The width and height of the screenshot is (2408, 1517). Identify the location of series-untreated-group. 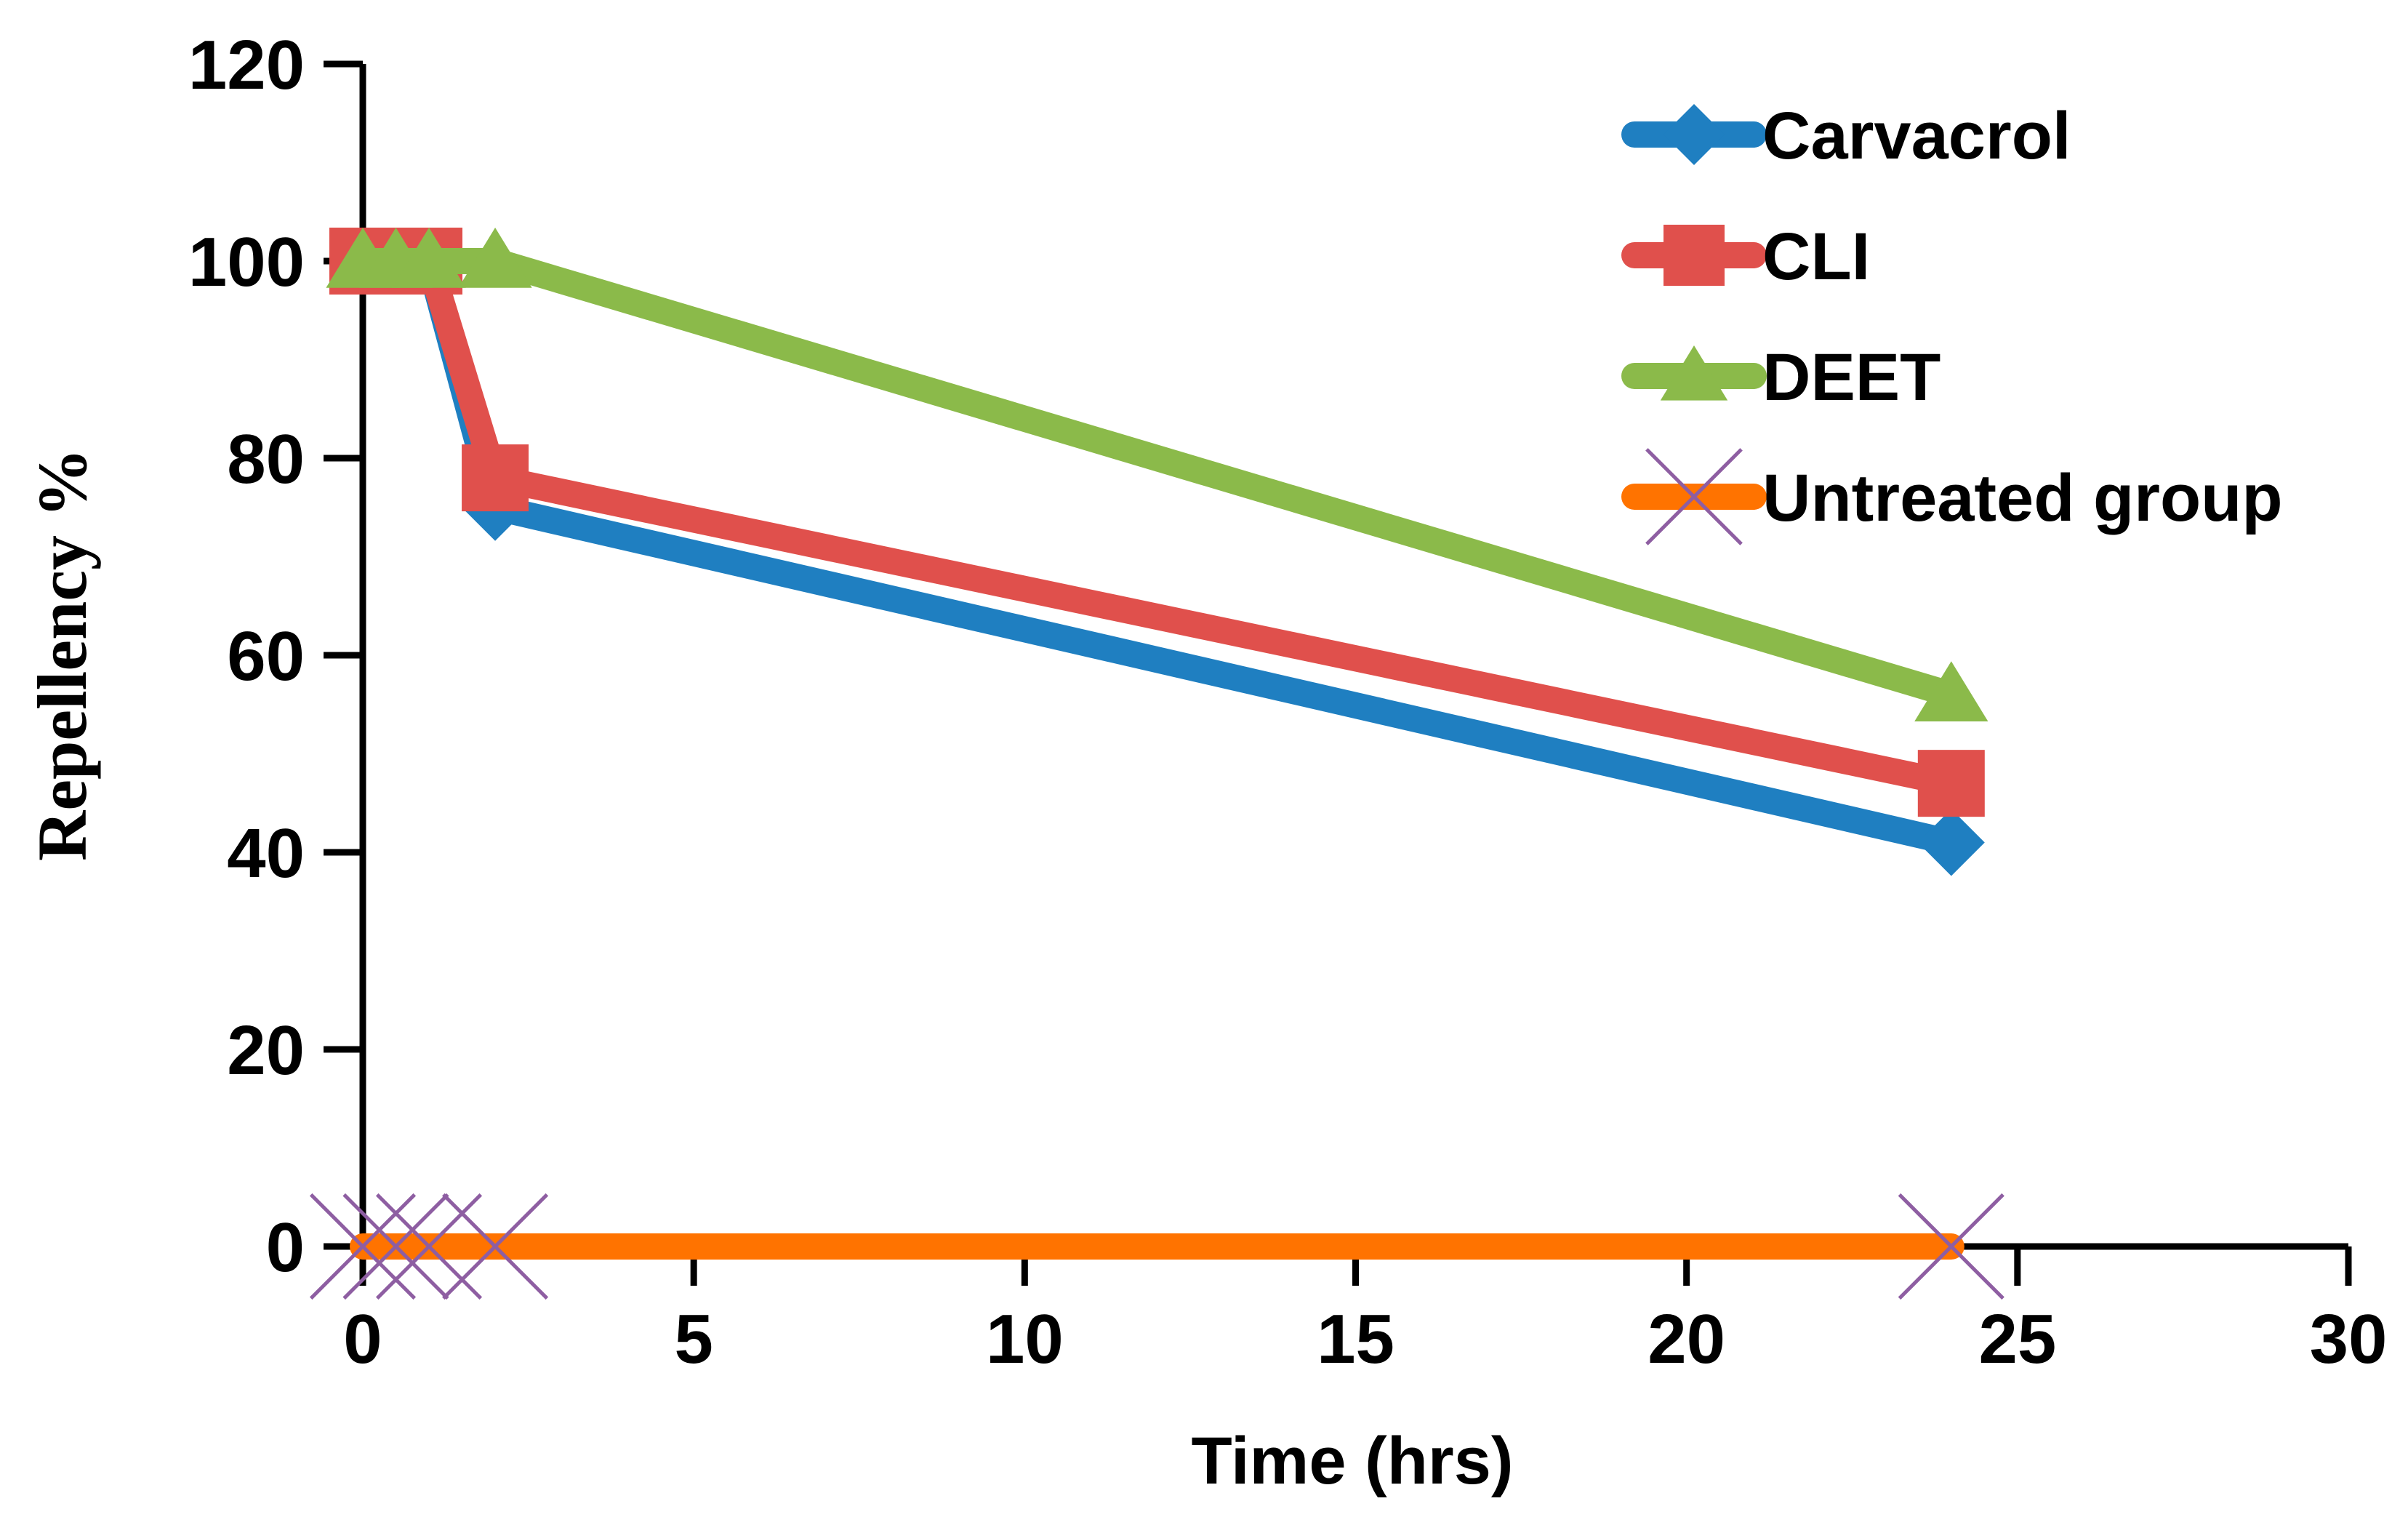
(1156, 1246).